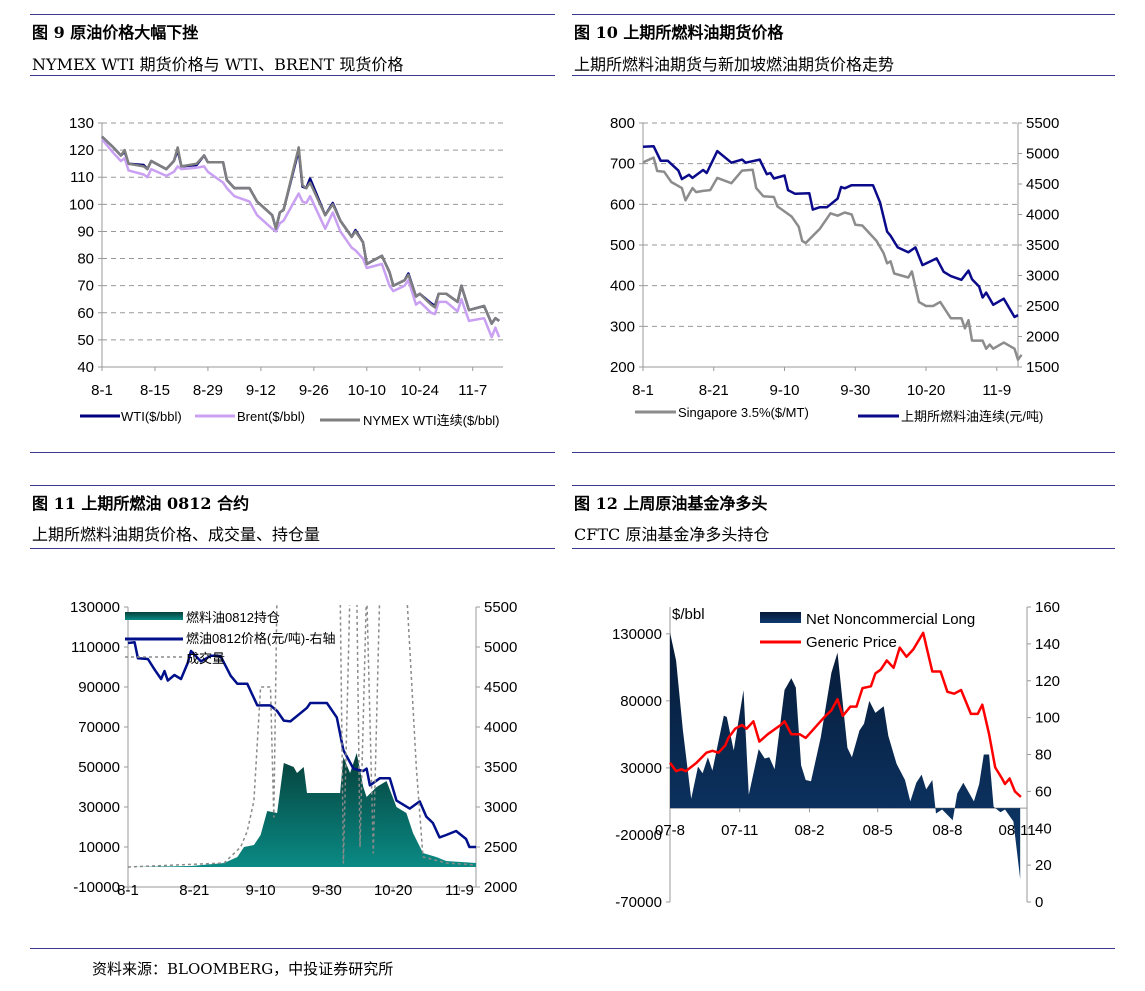 This screenshot has width=1145, height=991. I want to click on legend-label: 燃油0812价格(元/吨)-右轴, so click(261, 638).